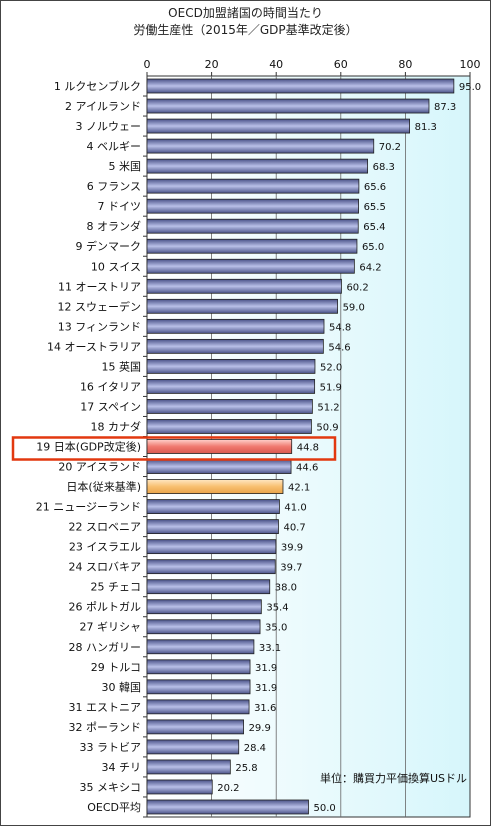 The height and width of the screenshot is (826, 491). Describe the element at coordinates (111, 747) in the screenshot. I see `category-label: 33 ラトビア` at that location.